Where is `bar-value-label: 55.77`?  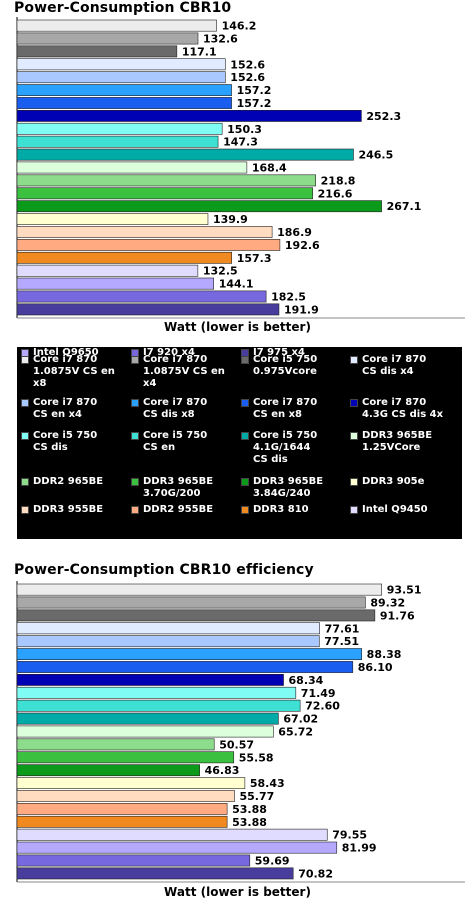
bar-value-label: 55.77 is located at coordinates (257, 796).